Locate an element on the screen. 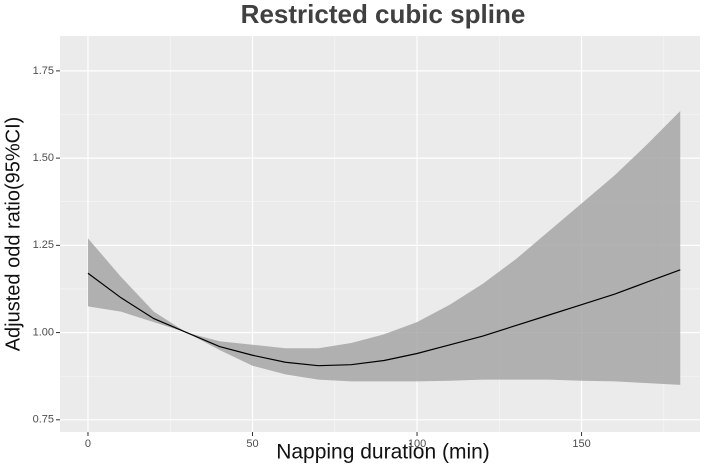 The height and width of the screenshot is (467, 706). chart-title: Restricted cubic spline is located at coordinates (383, 14).